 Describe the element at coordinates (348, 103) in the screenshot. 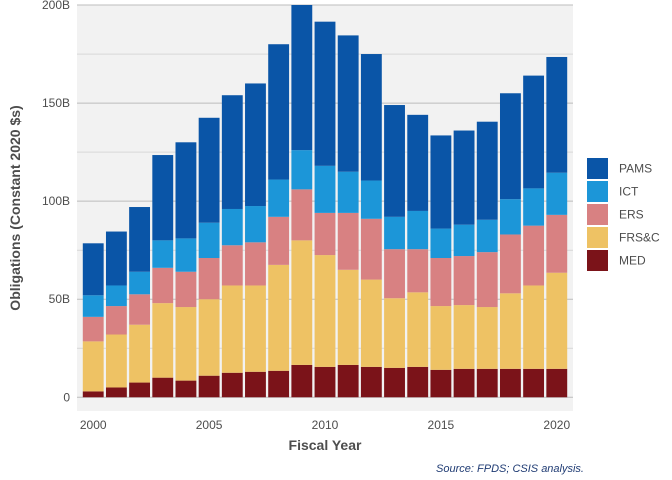

I see `bar-segment-pams-2011` at that location.